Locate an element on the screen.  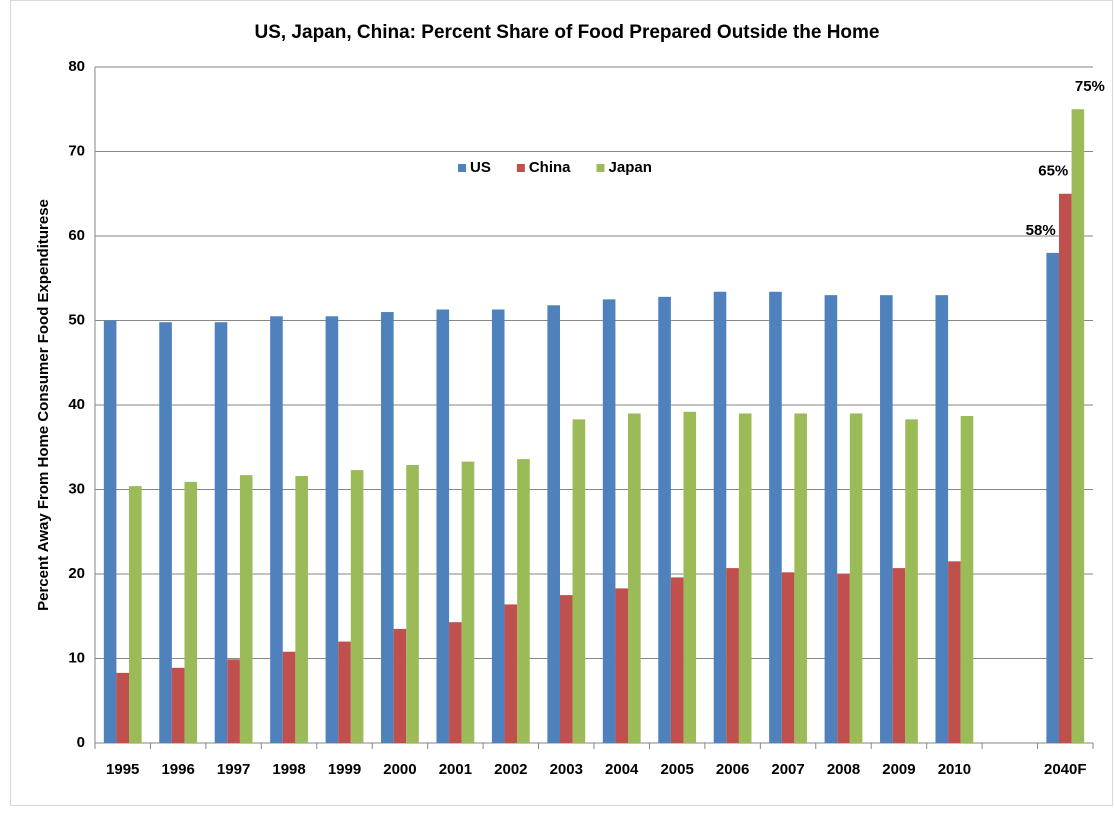
y-tick-label: 0 is located at coordinates (81, 742).